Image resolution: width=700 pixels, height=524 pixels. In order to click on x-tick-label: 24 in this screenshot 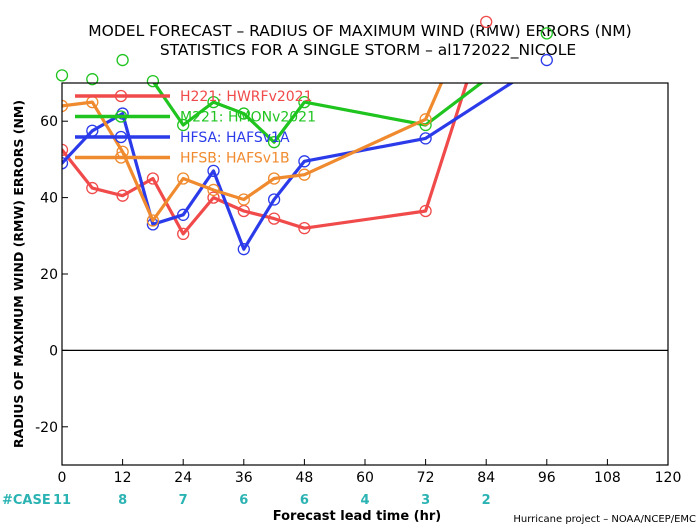, I will do `click(183, 478)`.